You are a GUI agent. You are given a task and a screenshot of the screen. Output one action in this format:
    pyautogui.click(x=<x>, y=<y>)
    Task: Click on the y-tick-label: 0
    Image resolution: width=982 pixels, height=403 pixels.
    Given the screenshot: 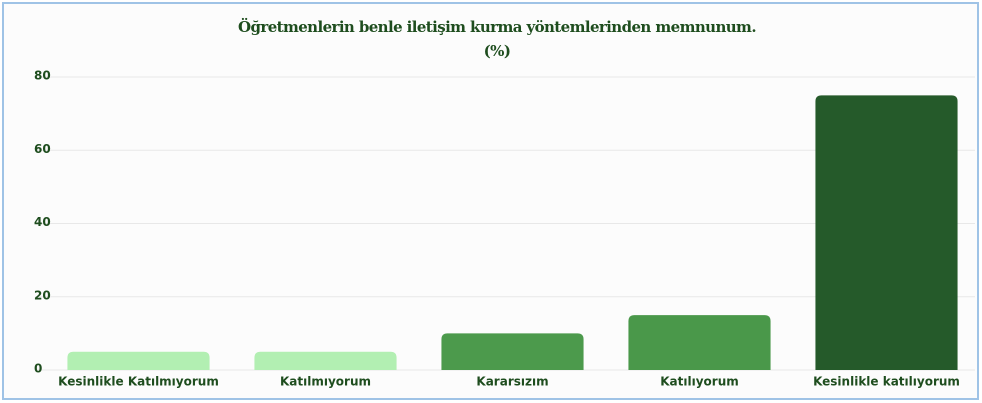 What is the action you would take?
    pyautogui.click(x=38, y=369)
    